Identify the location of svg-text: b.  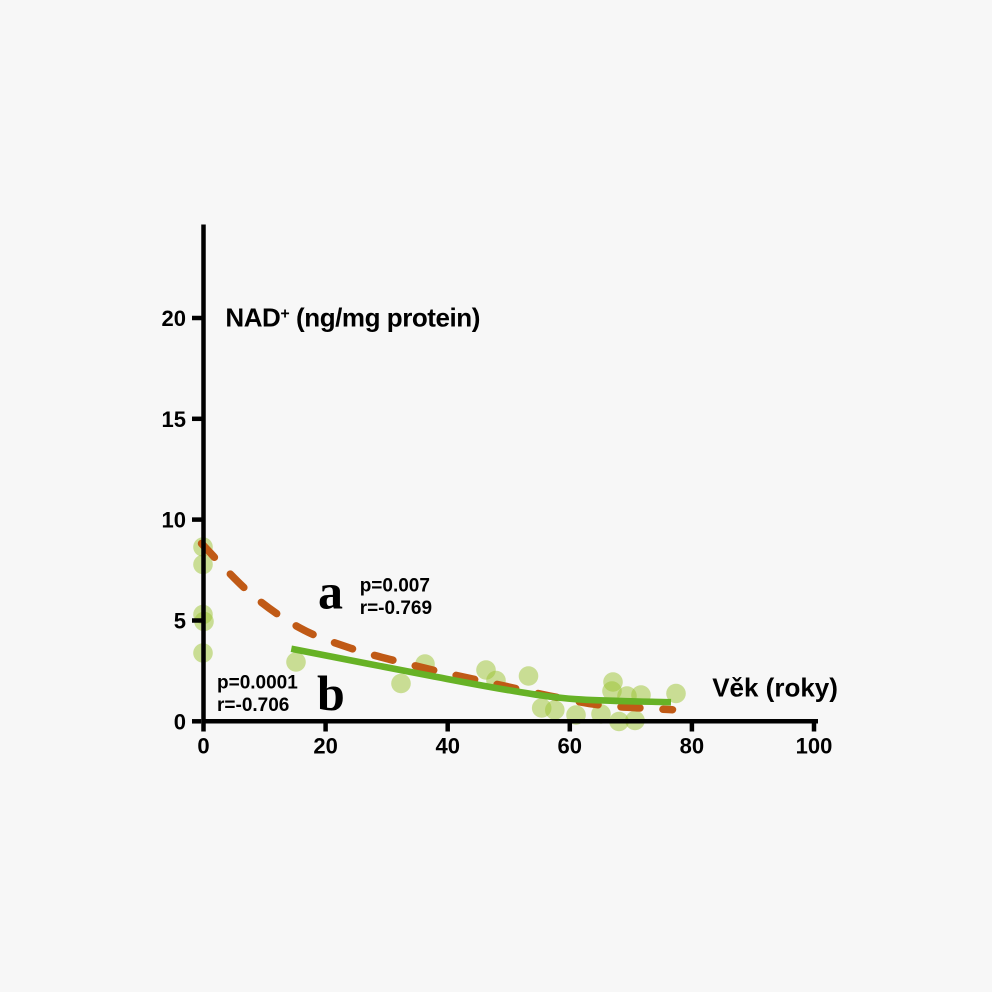
(331, 693).